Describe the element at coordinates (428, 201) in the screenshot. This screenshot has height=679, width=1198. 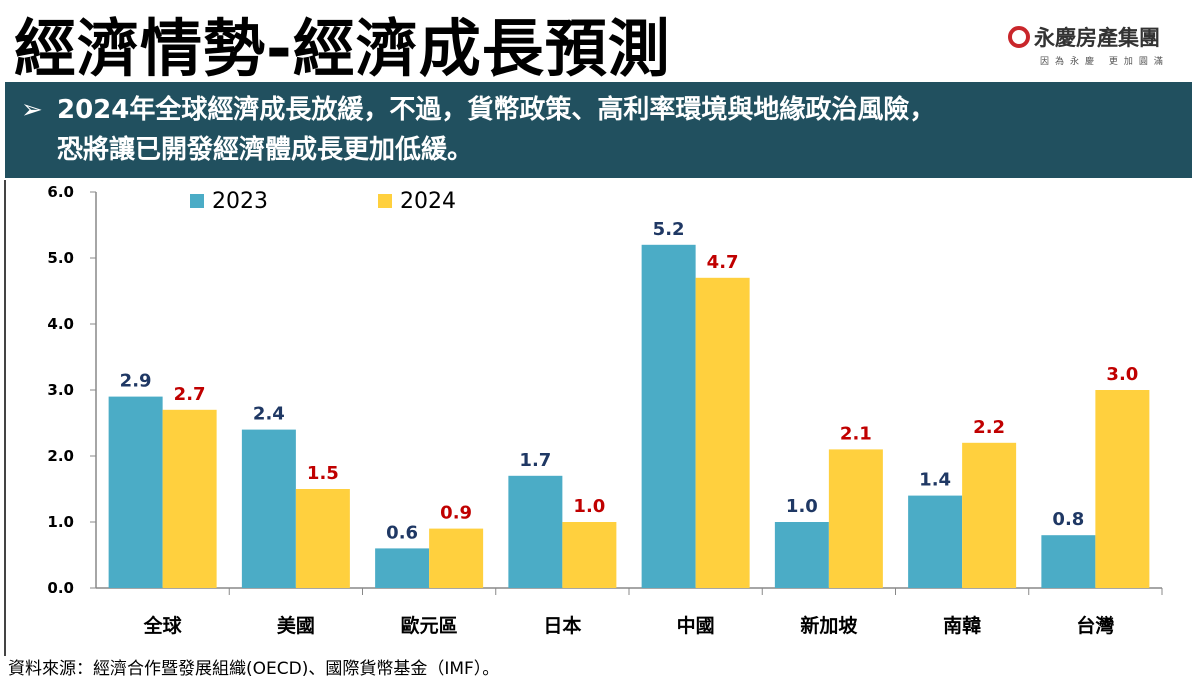
I see `legend-label-2024: 2024` at that location.